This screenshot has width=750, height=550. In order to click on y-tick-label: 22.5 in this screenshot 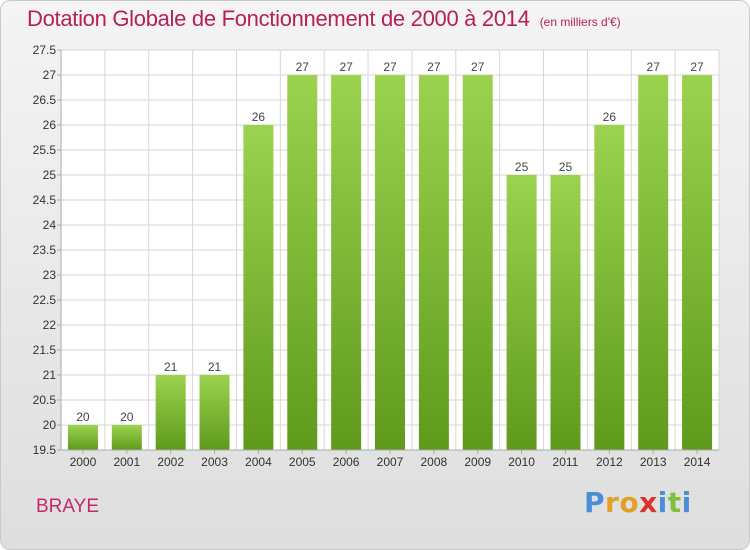, I will do `click(45, 300)`.